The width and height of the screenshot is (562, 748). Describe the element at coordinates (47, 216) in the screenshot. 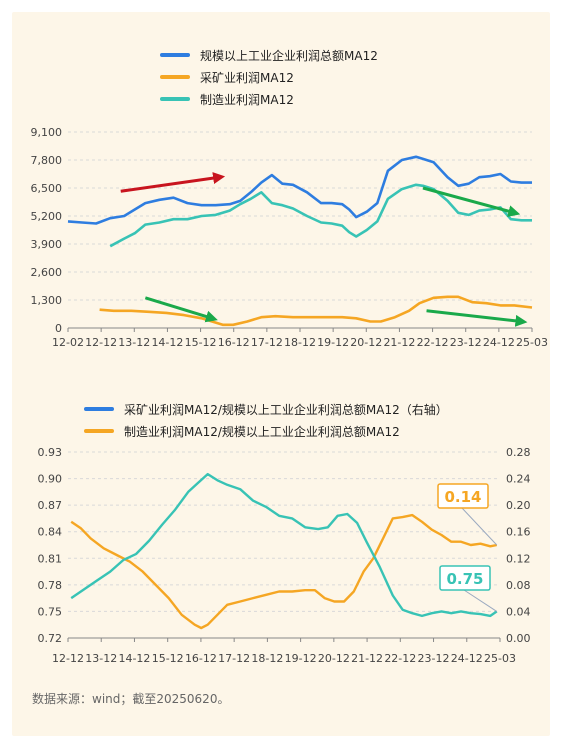

I see `y-tick-label: 5,200` at that location.